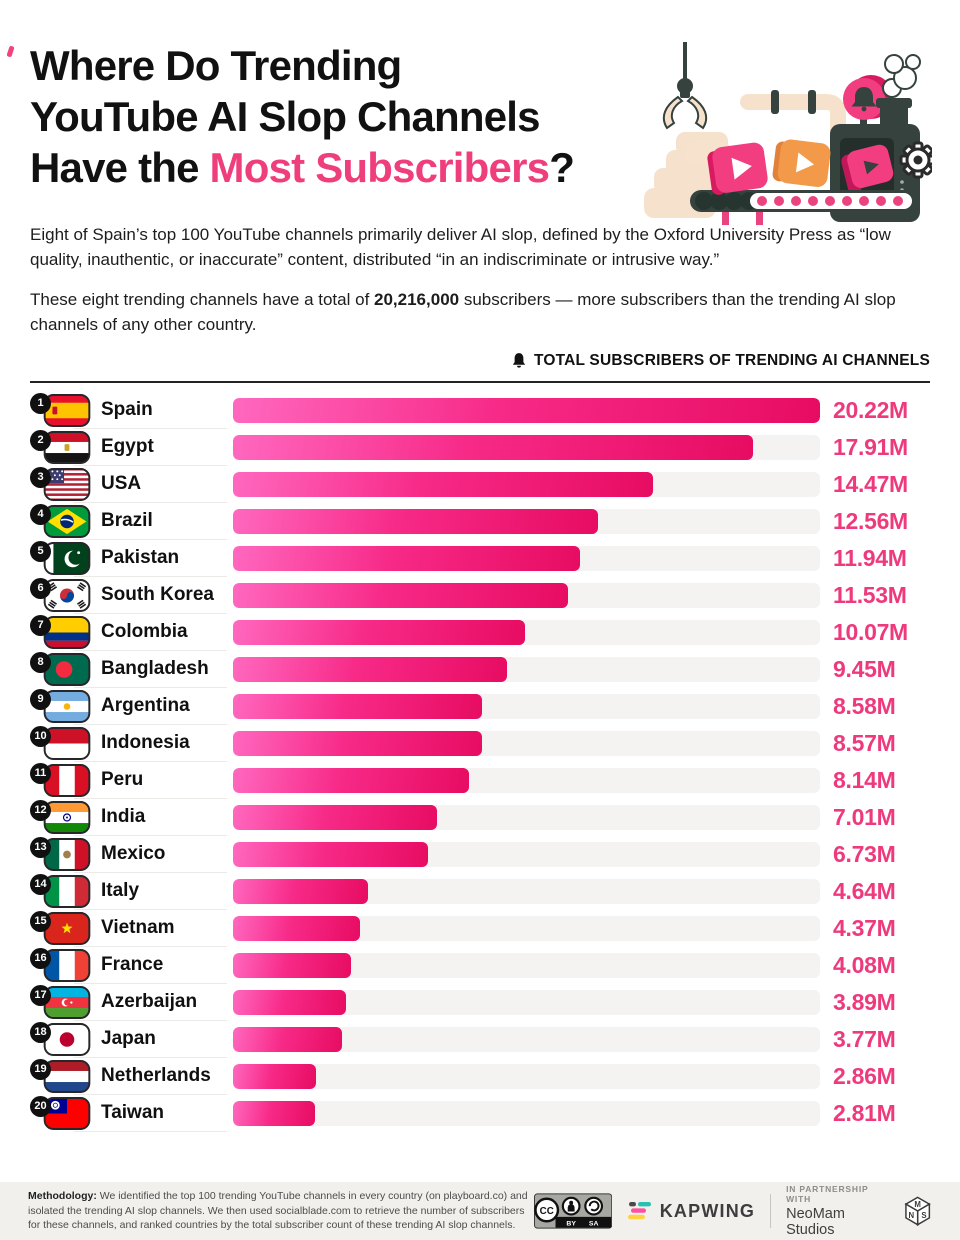 This screenshot has width=960, height=1240. I want to click on country-label: USA, so click(121, 484).